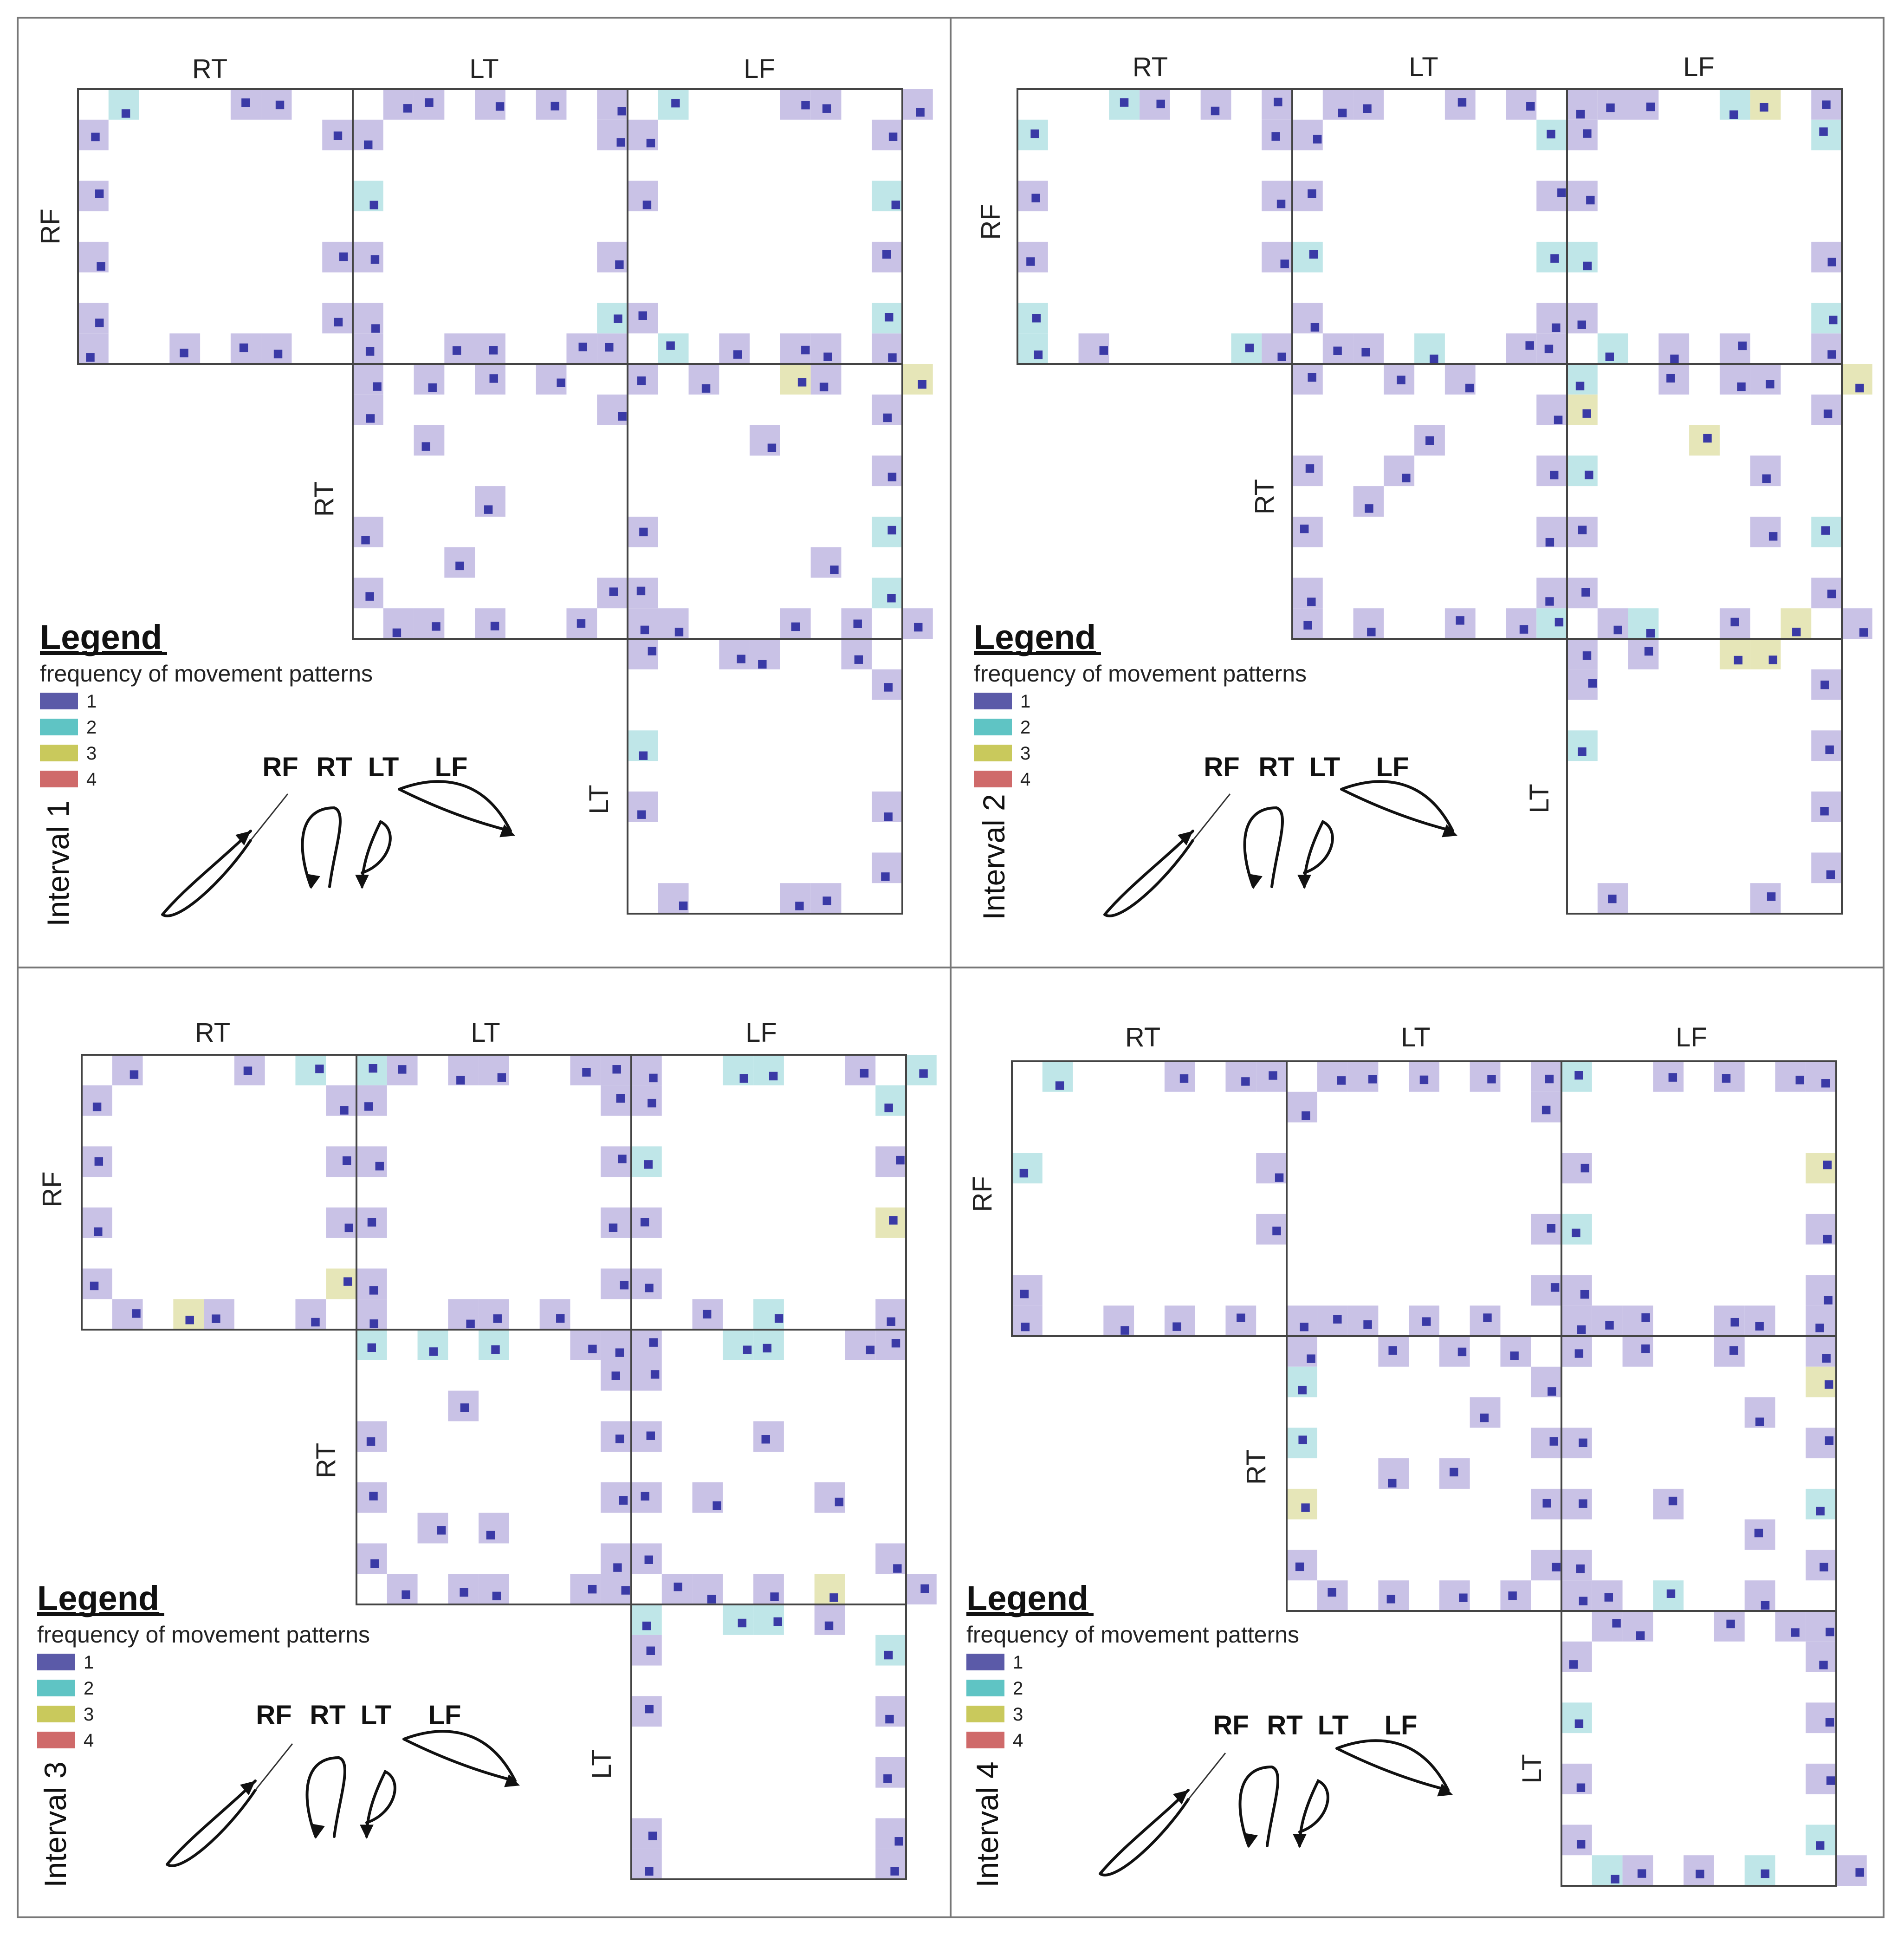 Image resolution: width=1904 pixels, height=1935 pixels. I want to click on trajectory-rt, so click(321, 847).